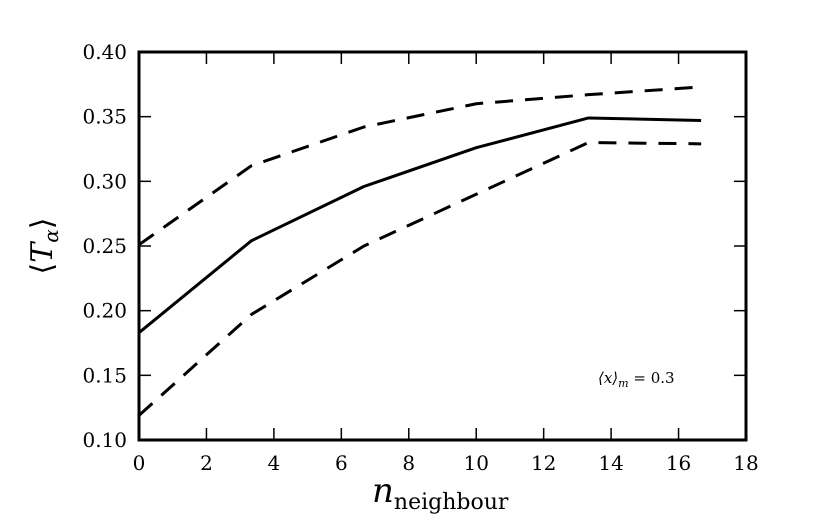 The width and height of the screenshot is (829, 524). I want to click on x-tick-label: 10, so click(475, 463).